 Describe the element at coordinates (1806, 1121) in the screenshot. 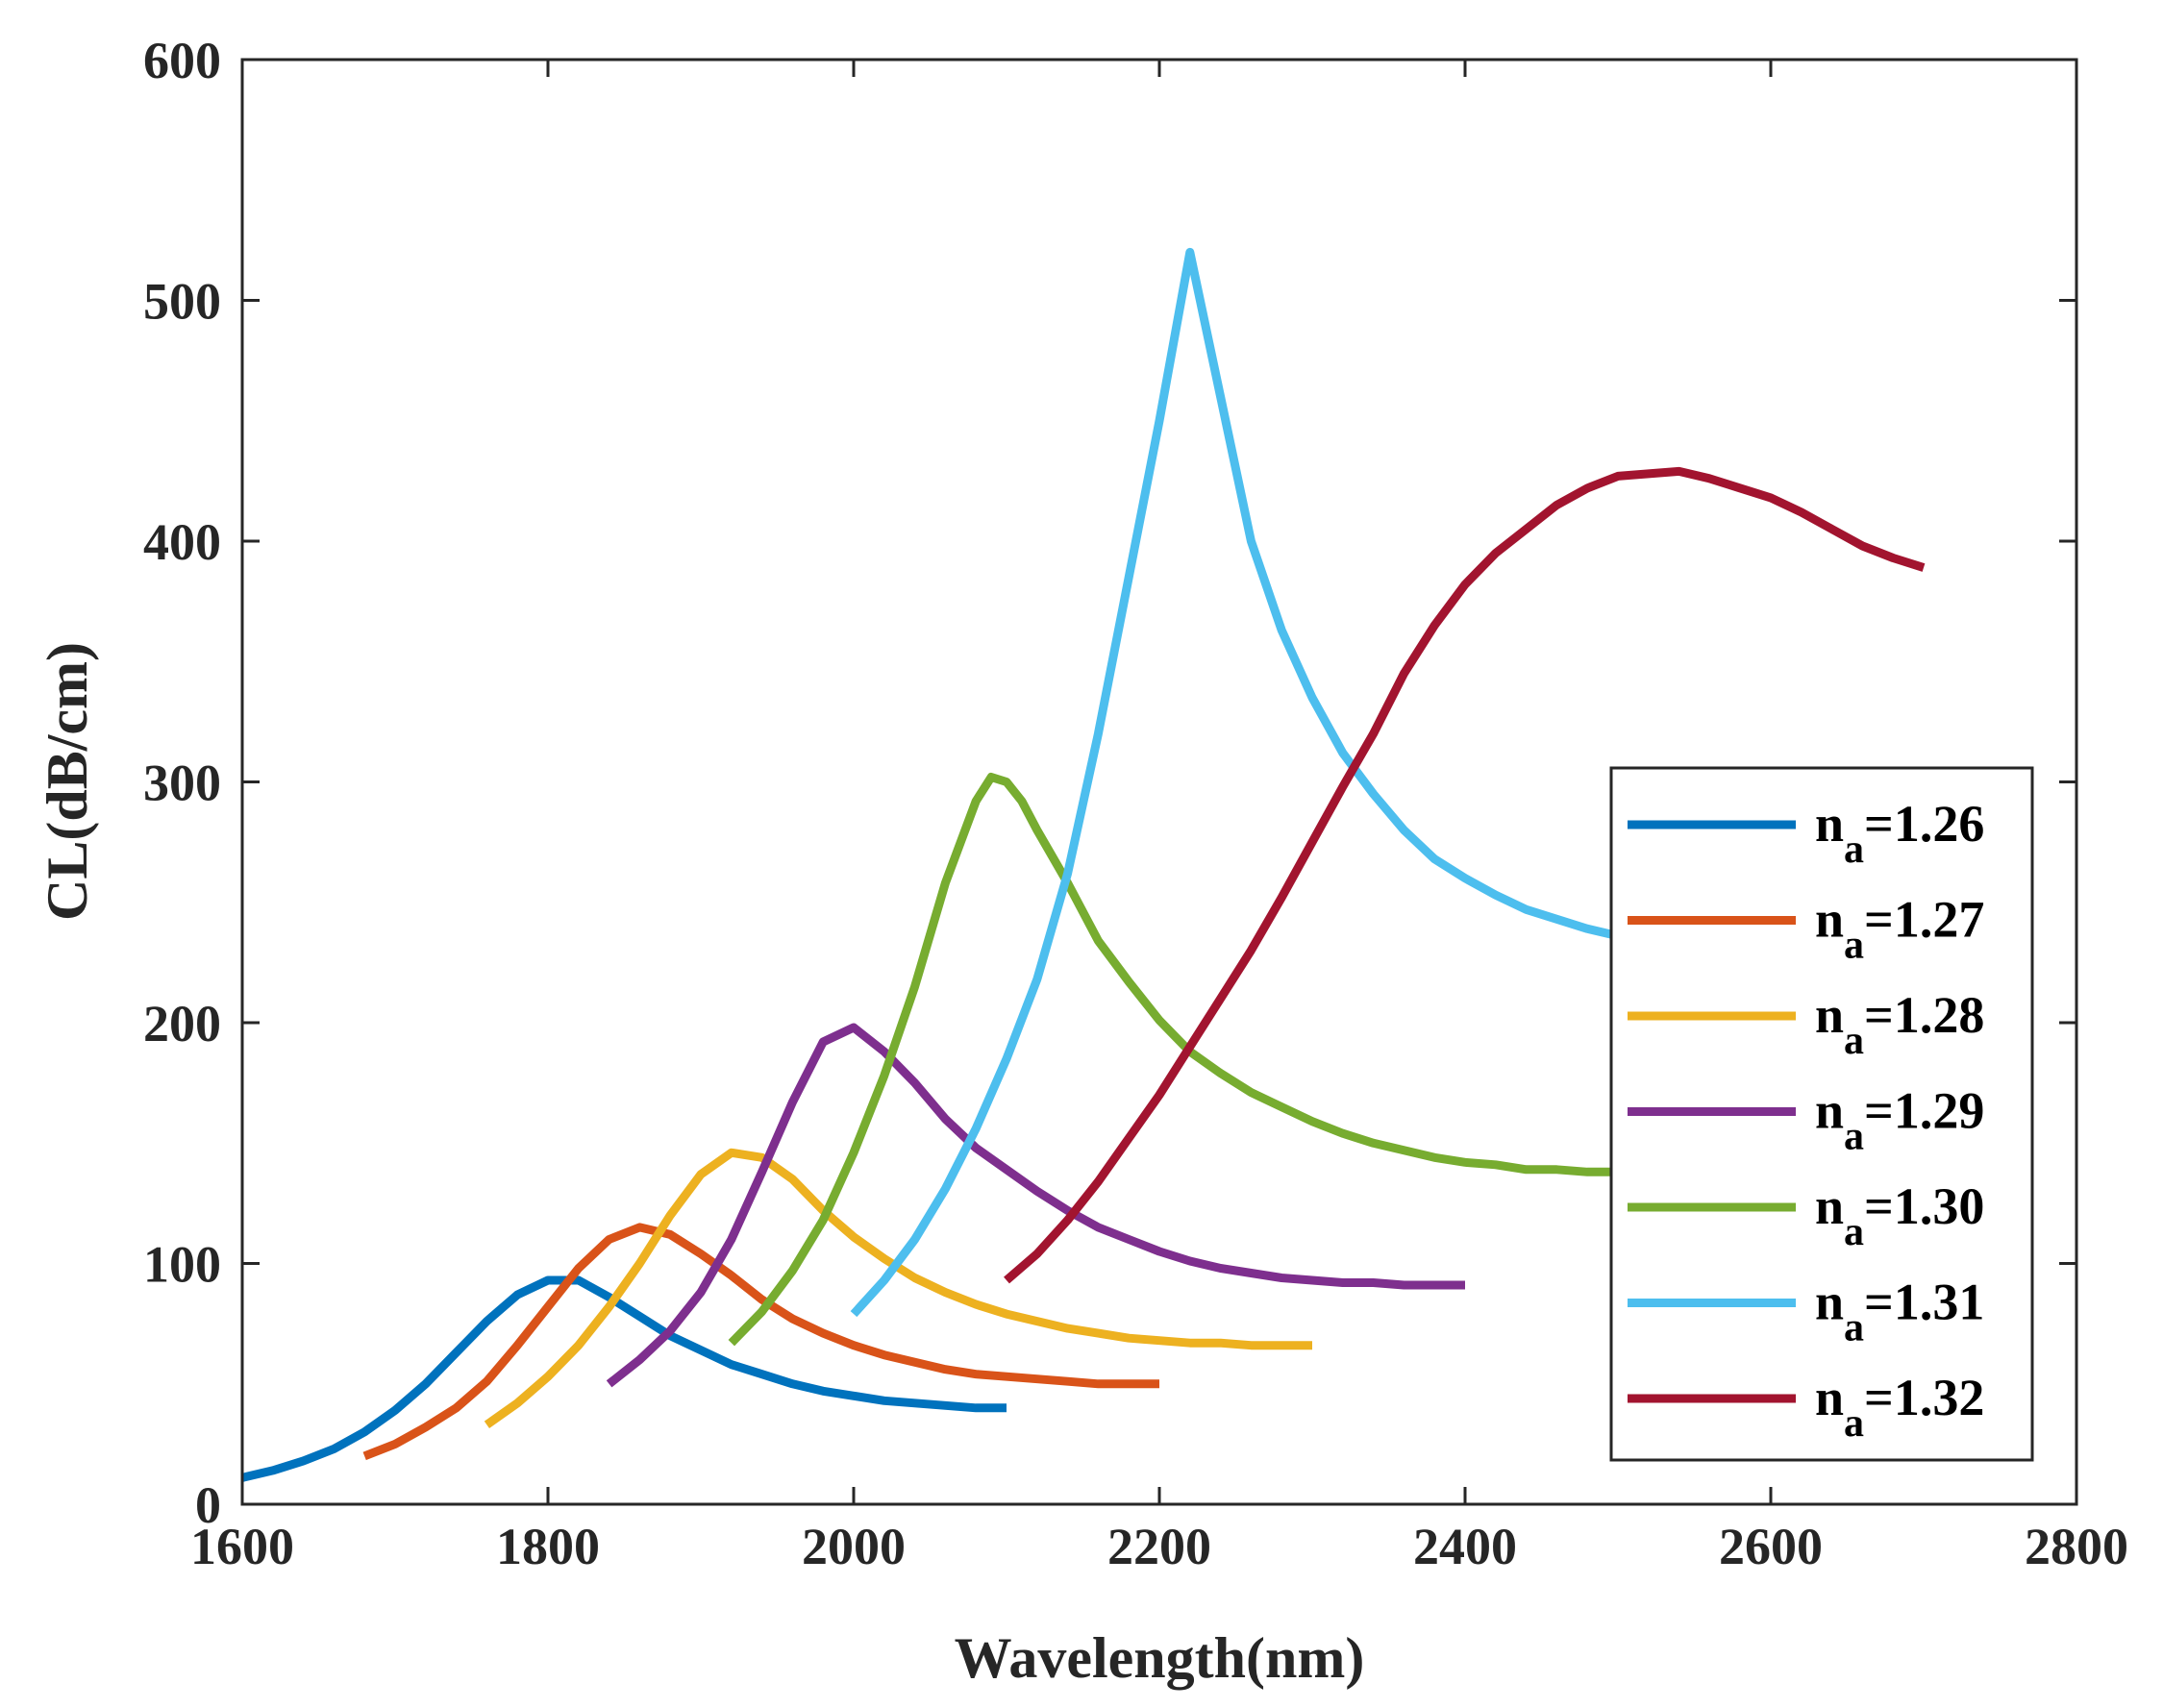

I see `legend-item-4: na=1.29` at that location.